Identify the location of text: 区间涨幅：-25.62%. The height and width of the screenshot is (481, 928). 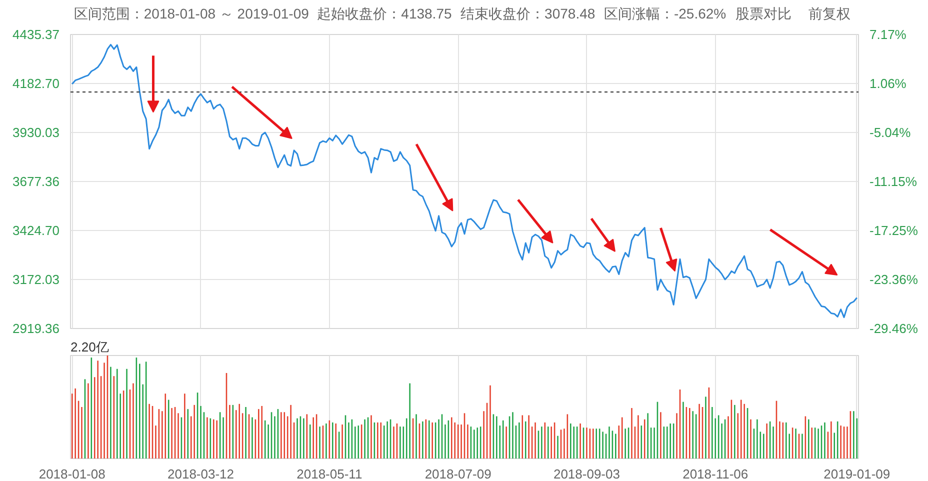
(665, 14).